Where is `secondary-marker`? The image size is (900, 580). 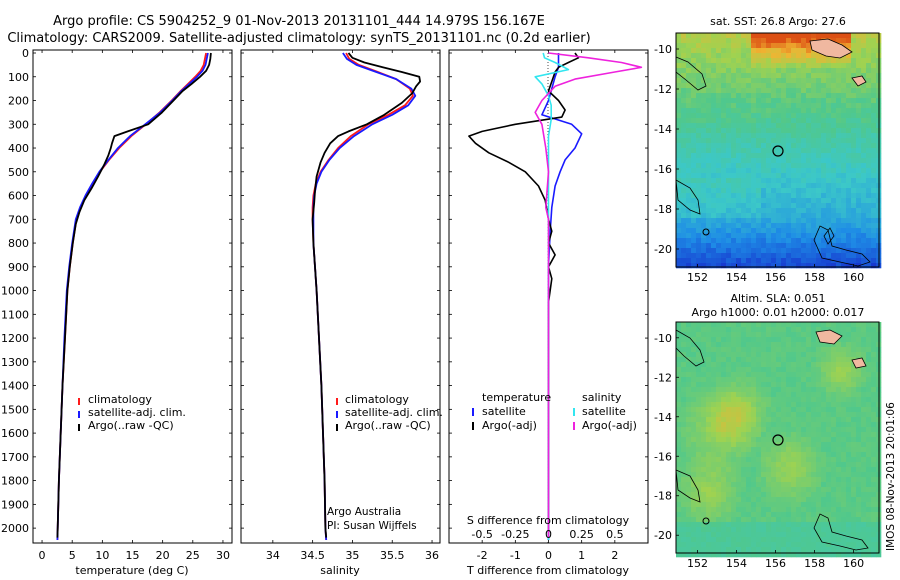 secondary-marker is located at coordinates (706, 232).